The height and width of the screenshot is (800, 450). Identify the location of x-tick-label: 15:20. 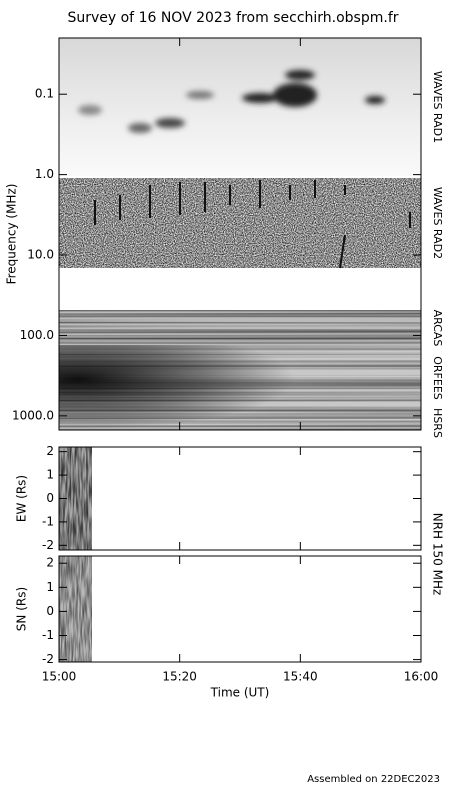
(179, 677).